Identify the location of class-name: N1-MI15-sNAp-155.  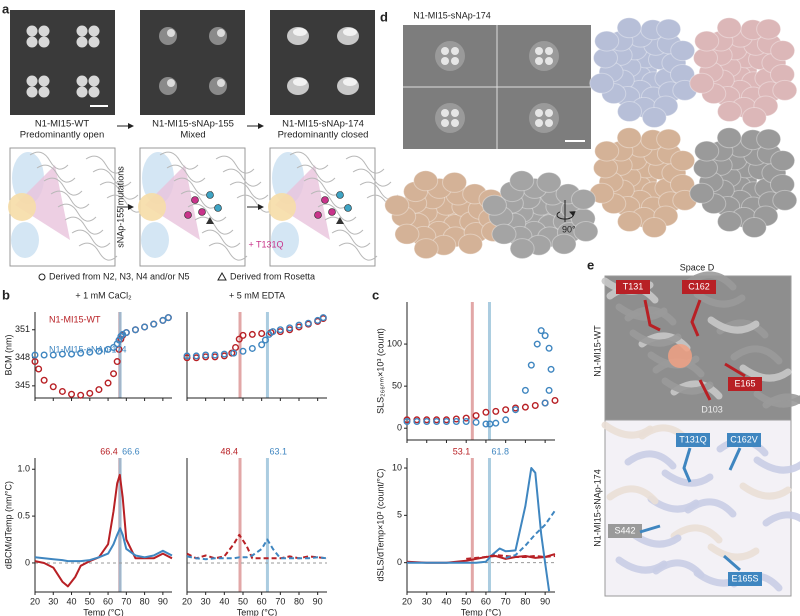
(193, 124).